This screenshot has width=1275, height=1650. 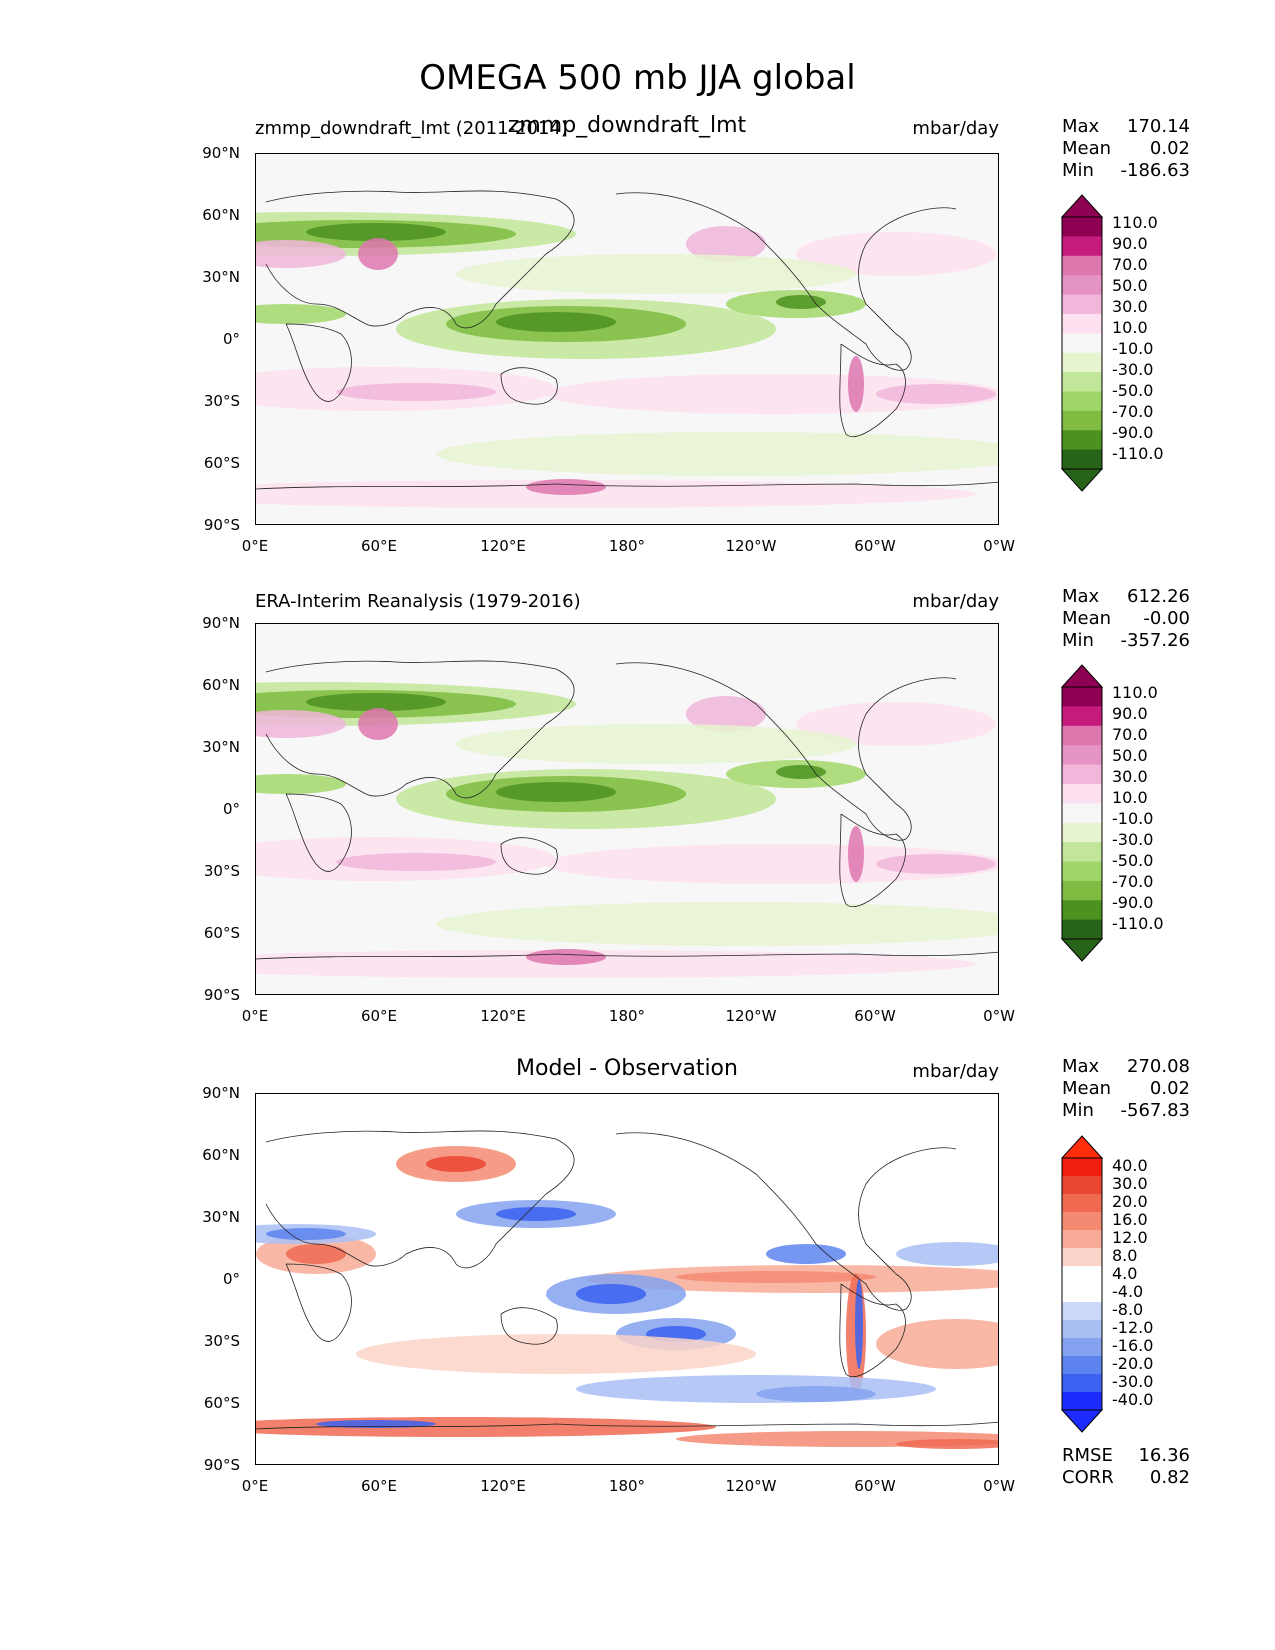 I want to click on corr-value: 0.82, so click(x=1169, y=1477).